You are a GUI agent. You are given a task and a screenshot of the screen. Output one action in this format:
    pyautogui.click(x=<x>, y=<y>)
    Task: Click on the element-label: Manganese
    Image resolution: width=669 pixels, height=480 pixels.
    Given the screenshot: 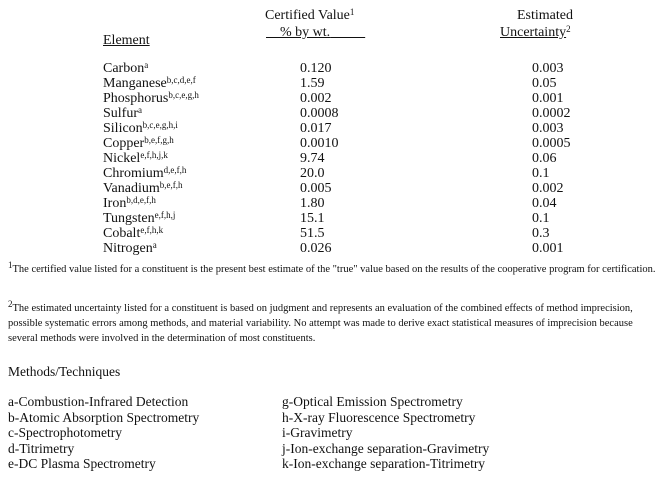 What is the action you would take?
    pyautogui.click(x=135, y=83)
    